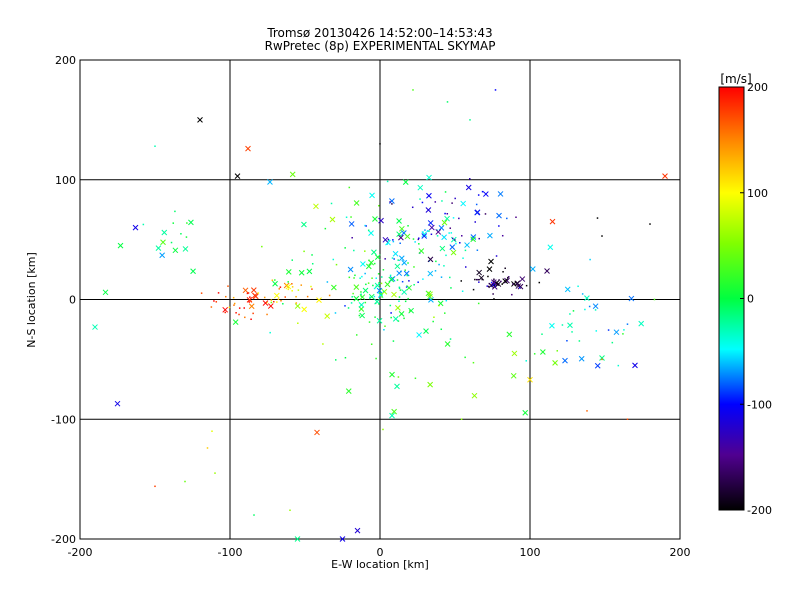  Describe the element at coordinates (735, 79) in the screenshot. I see `colorbar-title: [m/s]` at that location.